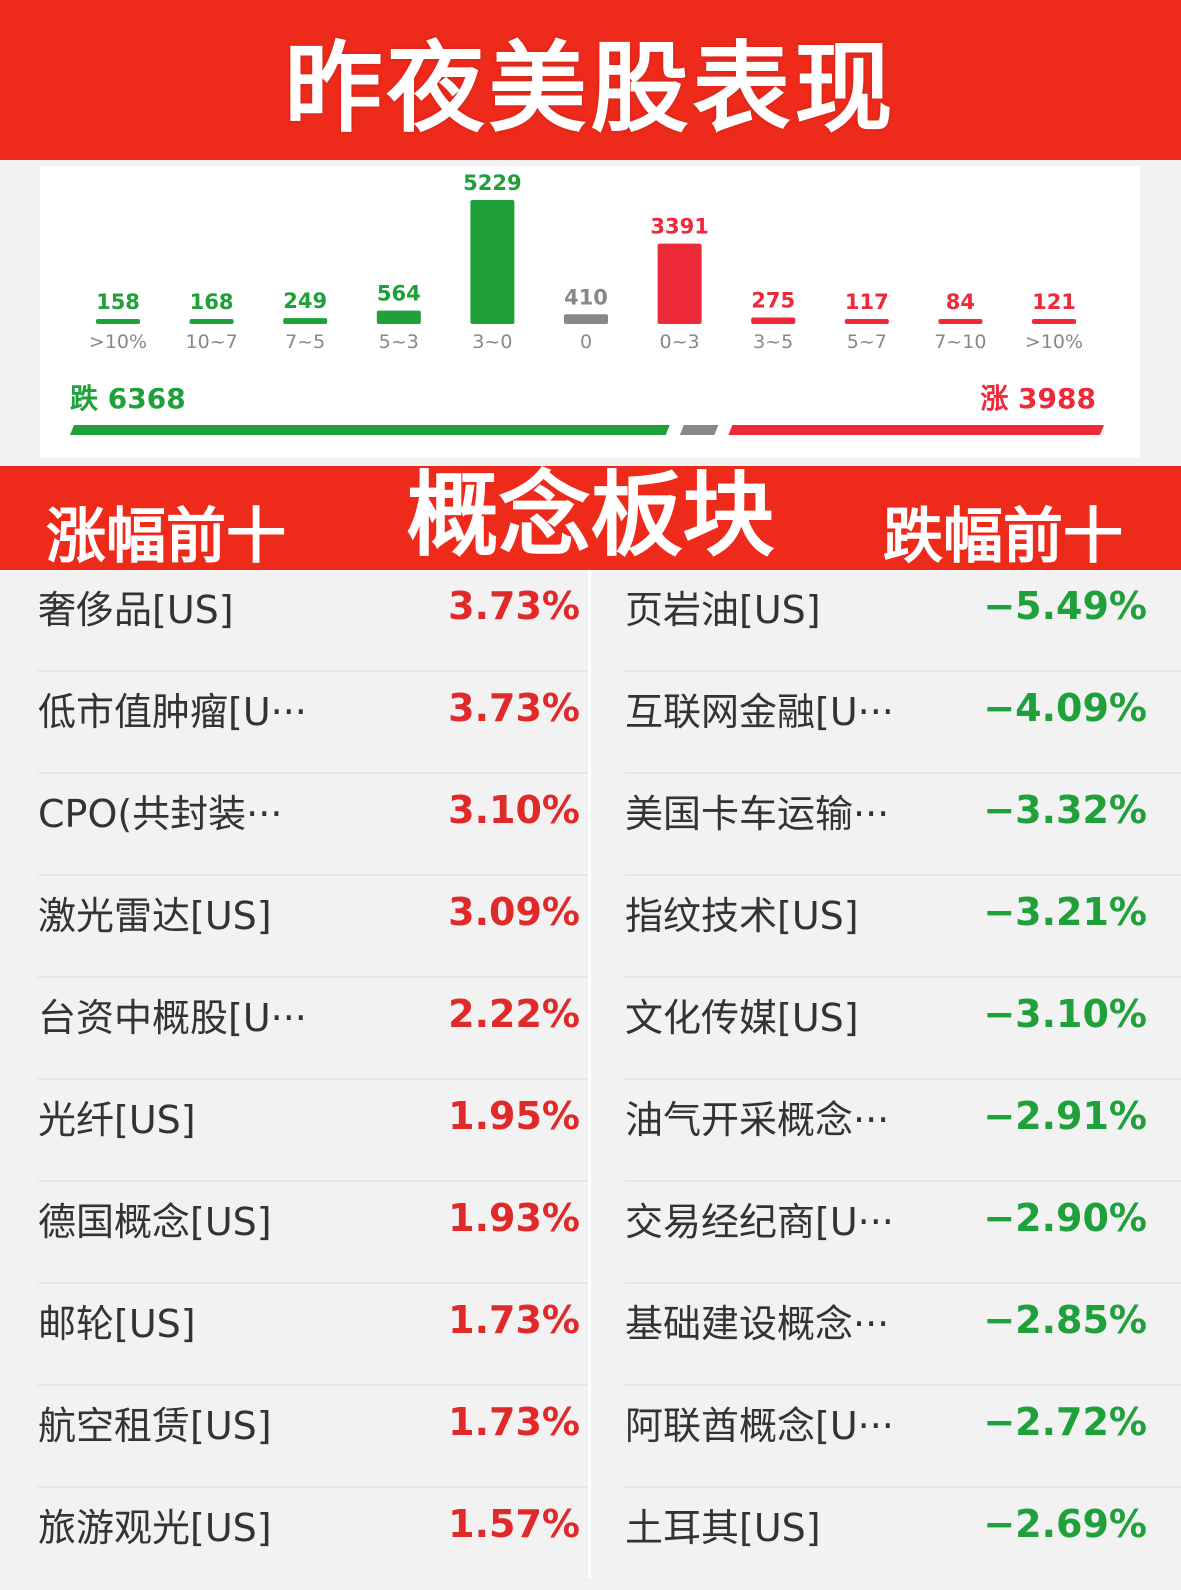 The height and width of the screenshot is (1590, 1181). What do you see at coordinates (586, 342) in the screenshot?
I see `category-label: 0` at bounding box center [586, 342].